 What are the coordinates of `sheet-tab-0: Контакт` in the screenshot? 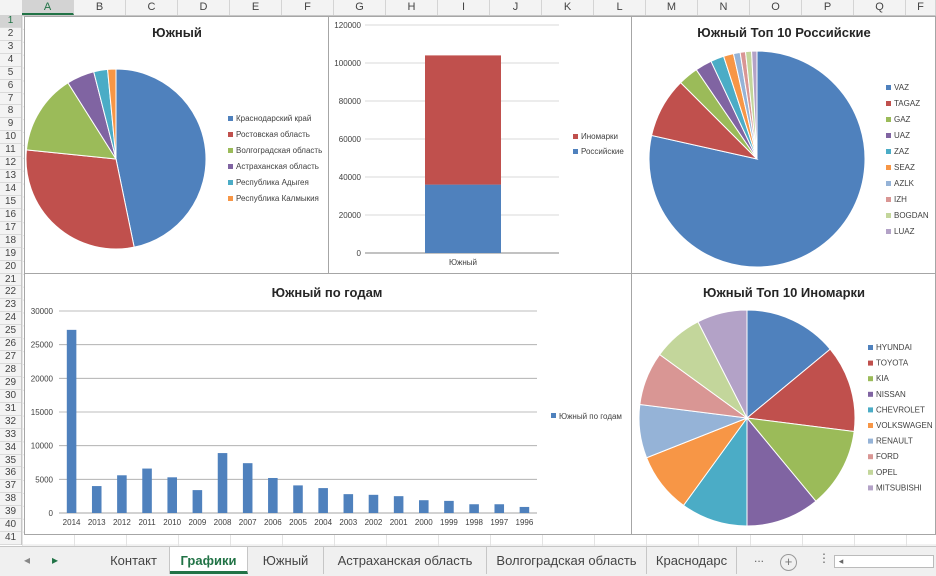 It's located at (134, 560).